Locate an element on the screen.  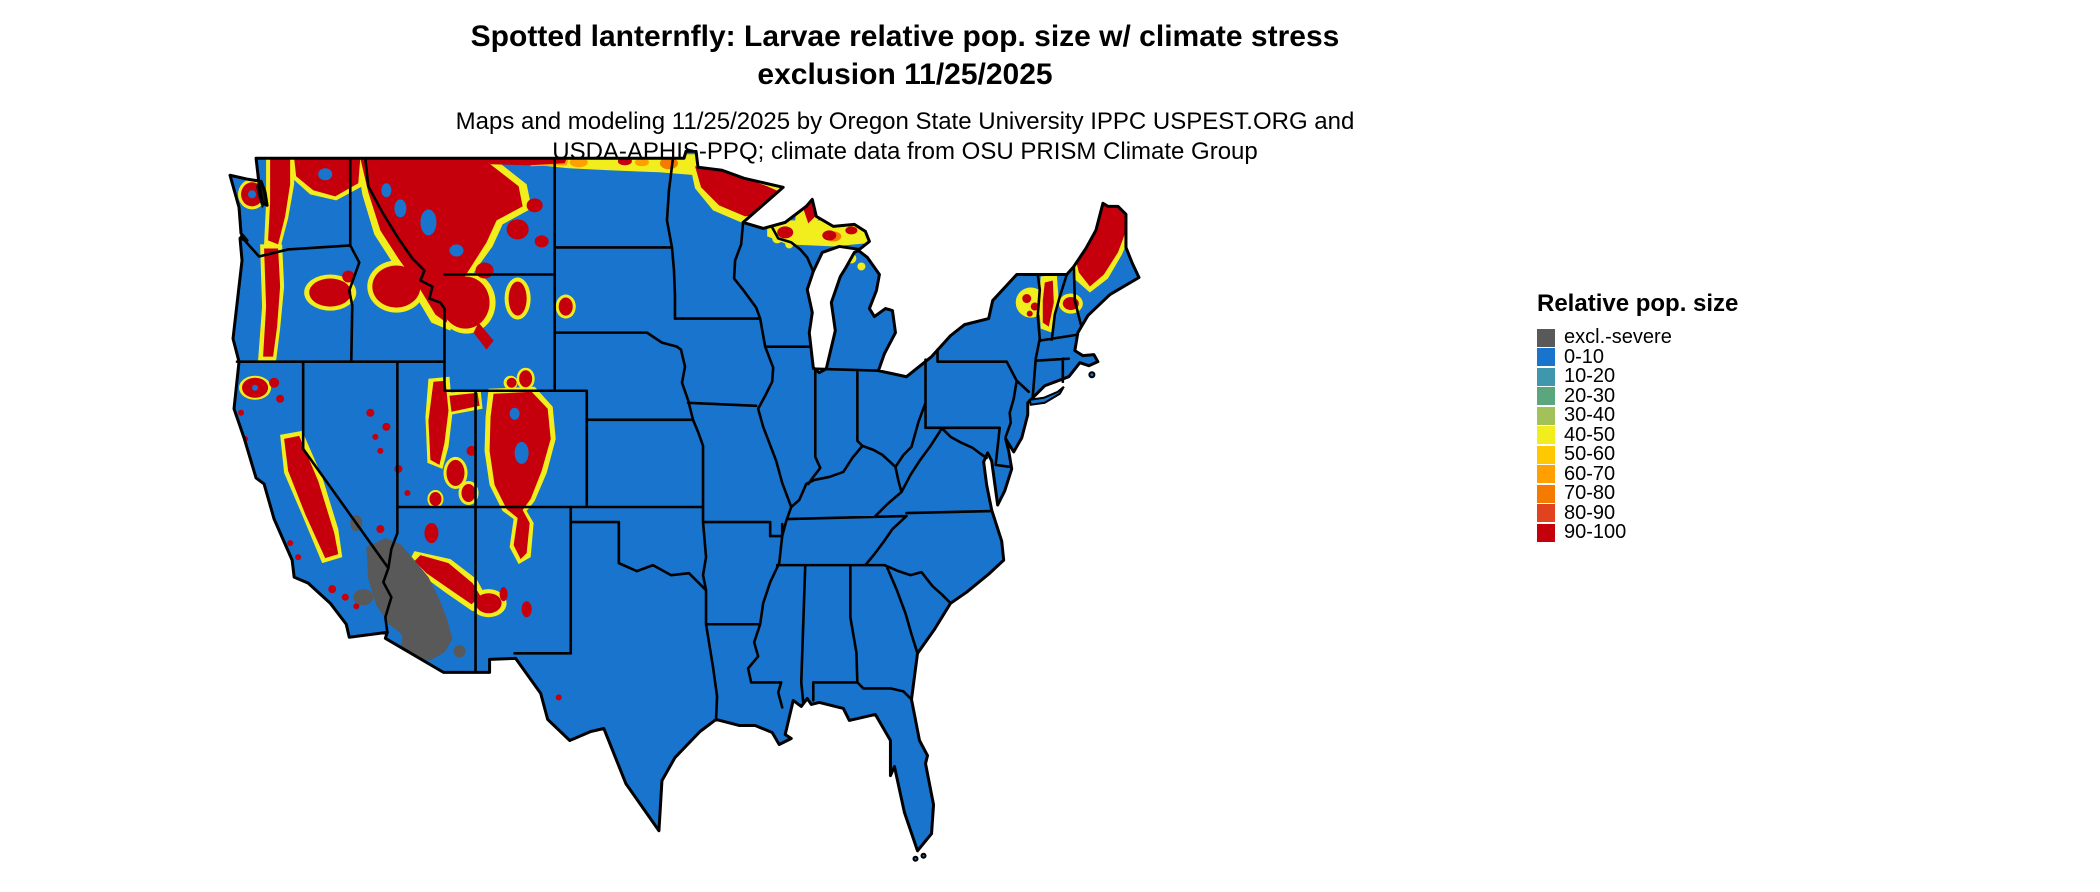
legend-label: 80-90 is located at coordinates (1590, 512).